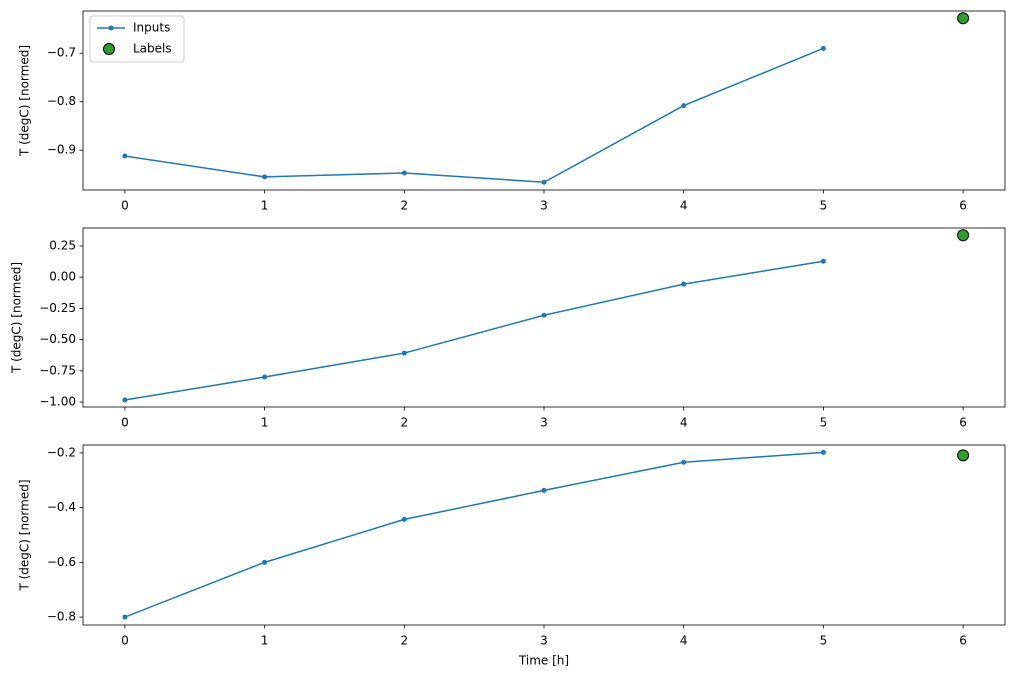 The width and height of the screenshot is (1021, 679). I want to click on x-axis-label: Time [h], so click(543, 661).